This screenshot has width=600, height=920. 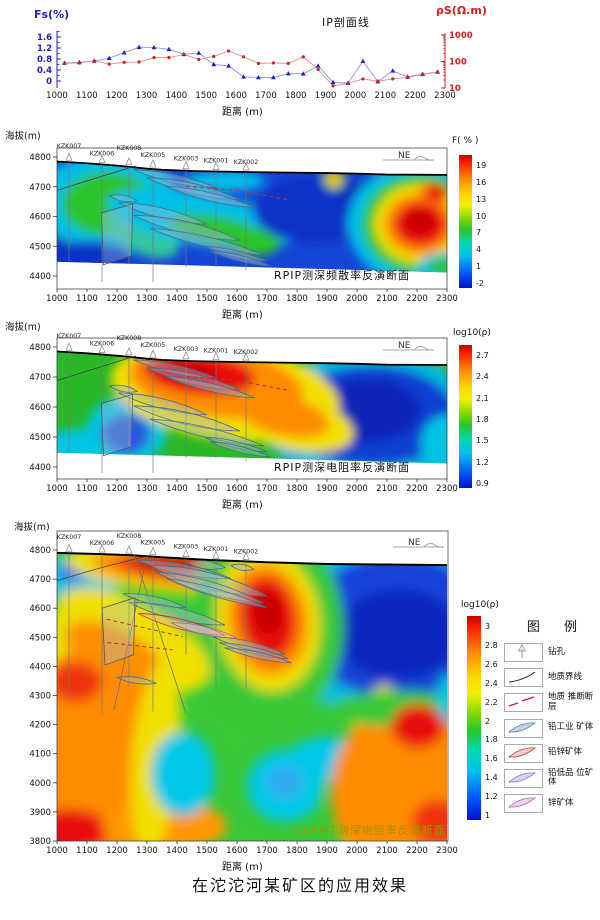 What do you see at coordinates (482, 441) in the screenshot?
I see `colorbar-tick: 1.5` at bounding box center [482, 441].